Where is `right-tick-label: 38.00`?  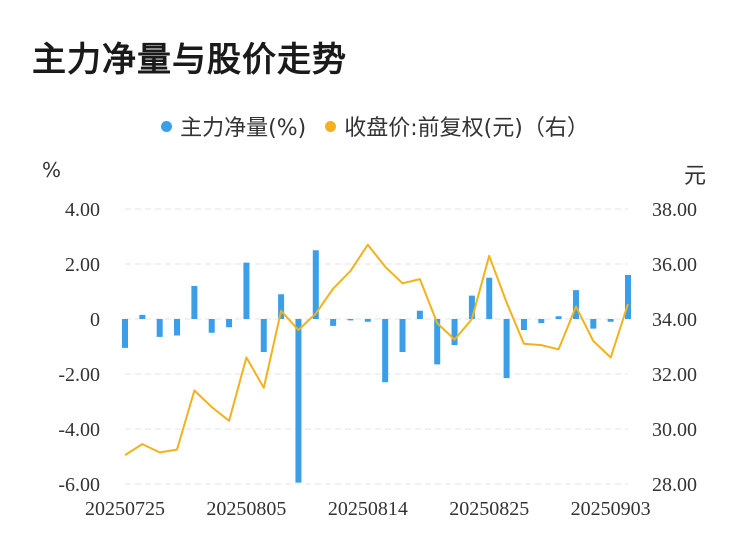
right-tick-label: 38.00 is located at coordinates (674, 210).